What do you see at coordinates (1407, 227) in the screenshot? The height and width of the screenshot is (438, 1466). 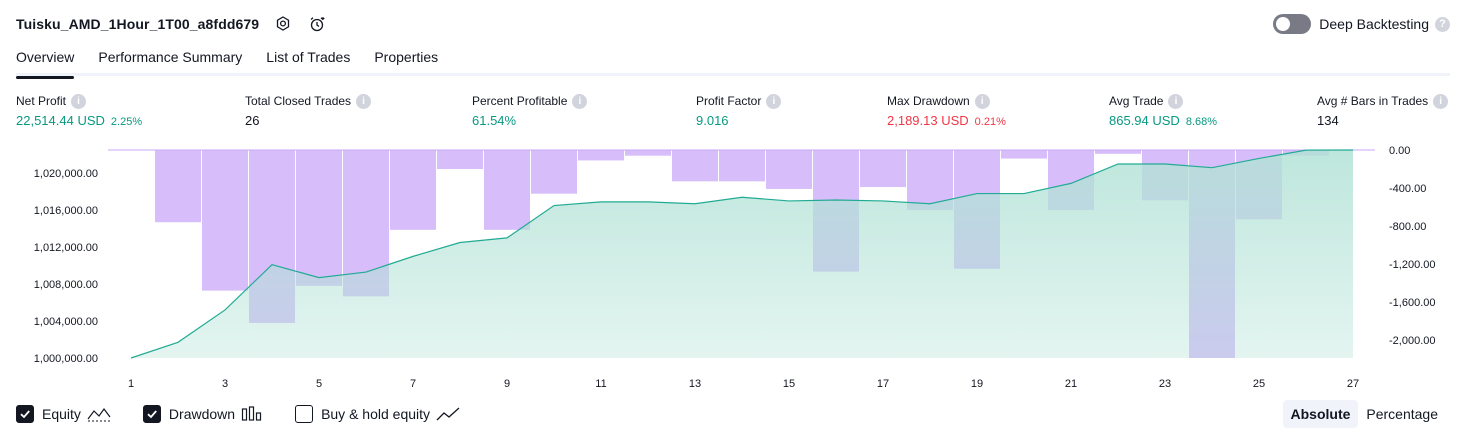 I see `y-right-tick-label: -800.00` at bounding box center [1407, 227].